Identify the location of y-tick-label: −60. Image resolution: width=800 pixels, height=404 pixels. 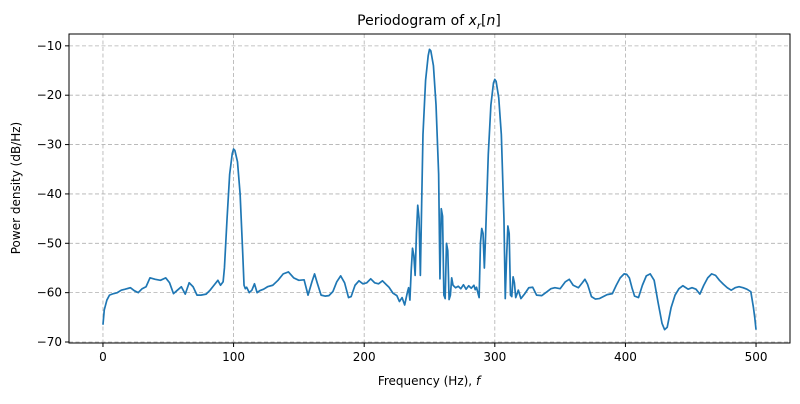
(49, 293).